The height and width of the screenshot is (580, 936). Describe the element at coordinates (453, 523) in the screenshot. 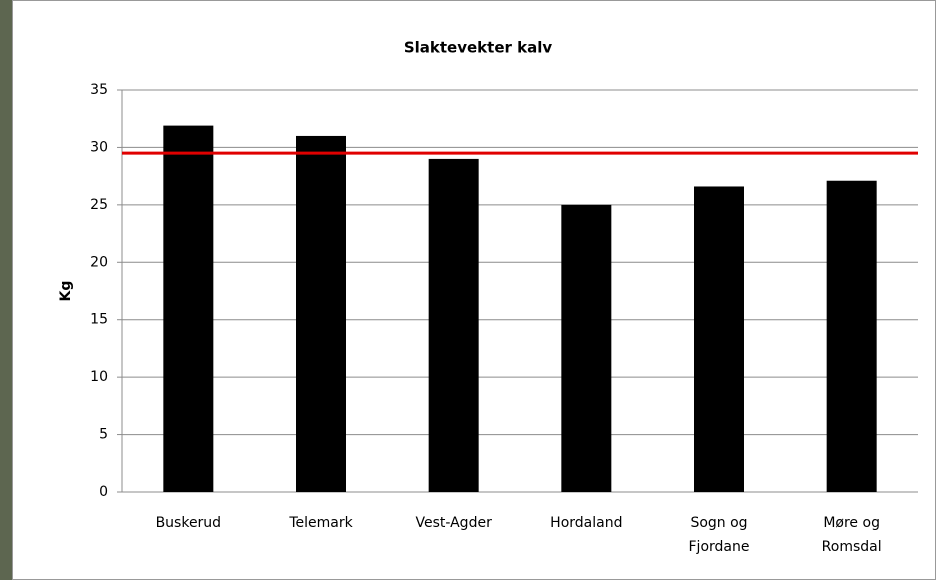

I see `x-tick-label: Vest-Agder` at that location.